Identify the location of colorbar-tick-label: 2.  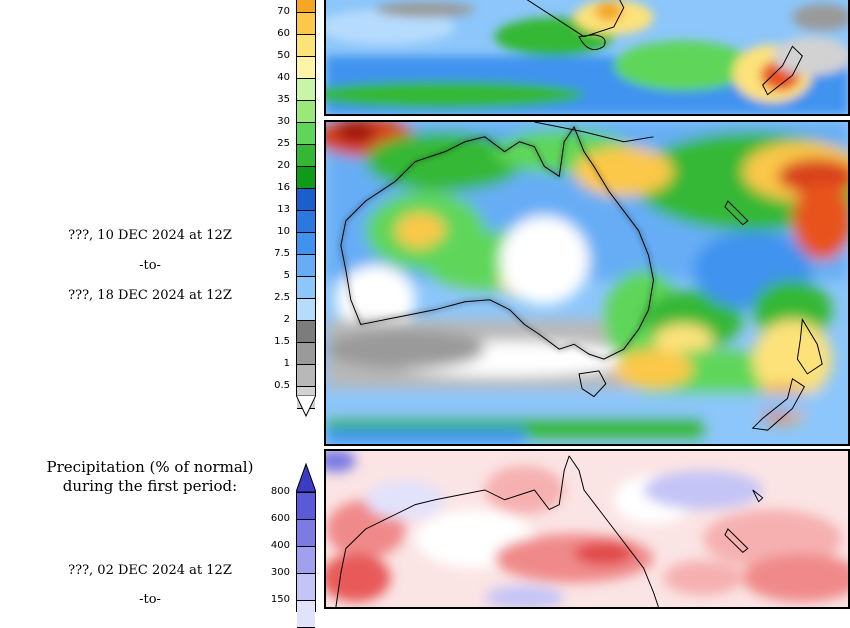
(286, 319).